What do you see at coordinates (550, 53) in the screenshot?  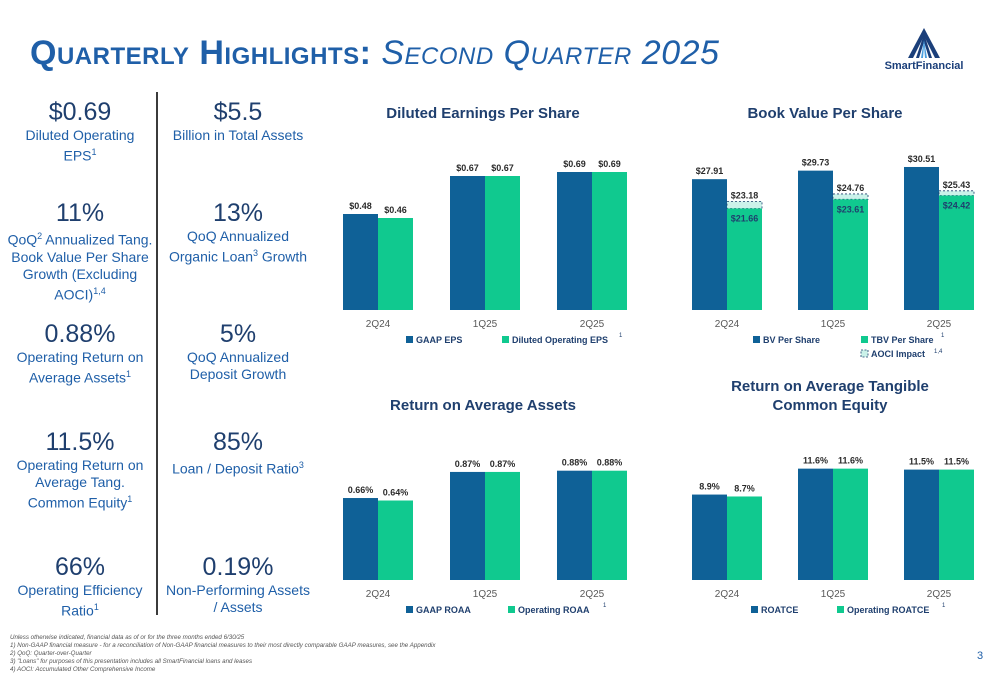 I see `title-sub: Second Quarter 2025` at bounding box center [550, 53].